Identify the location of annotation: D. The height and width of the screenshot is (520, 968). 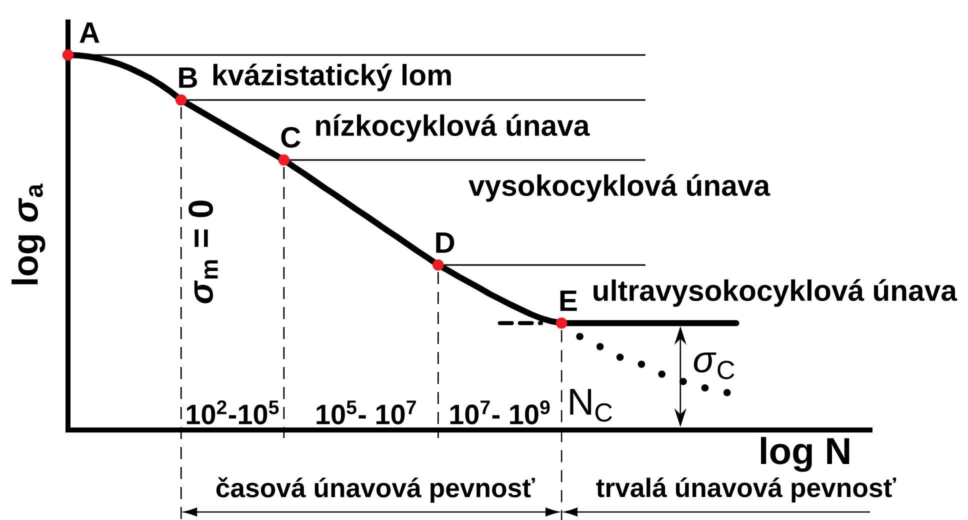
(445, 242).